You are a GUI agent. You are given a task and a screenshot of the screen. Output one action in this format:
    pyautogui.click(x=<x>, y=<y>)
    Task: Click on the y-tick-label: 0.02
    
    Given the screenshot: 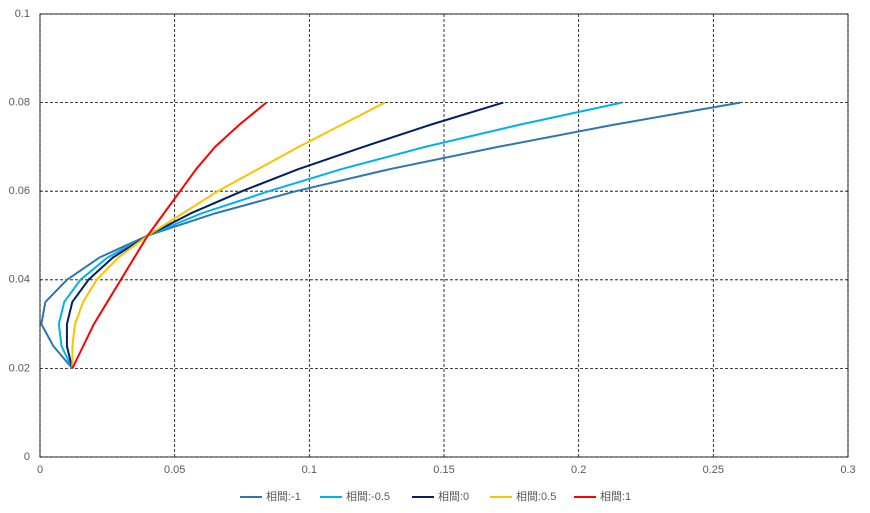 What is the action you would take?
    pyautogui.click(x=19, y=368)
    